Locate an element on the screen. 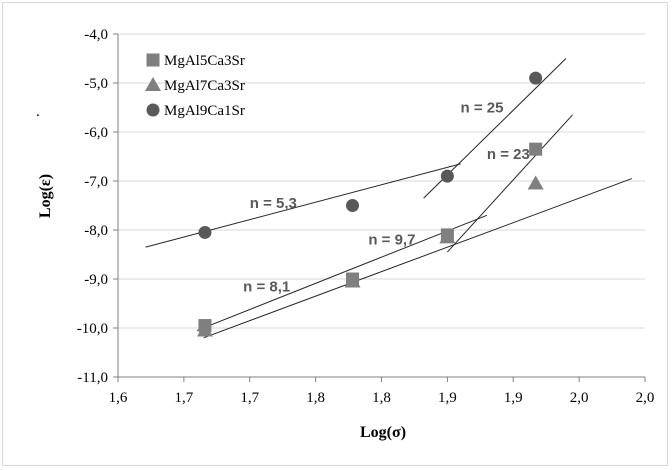  x-axis-title: Log(σ) is located at coordinates (383, 432).